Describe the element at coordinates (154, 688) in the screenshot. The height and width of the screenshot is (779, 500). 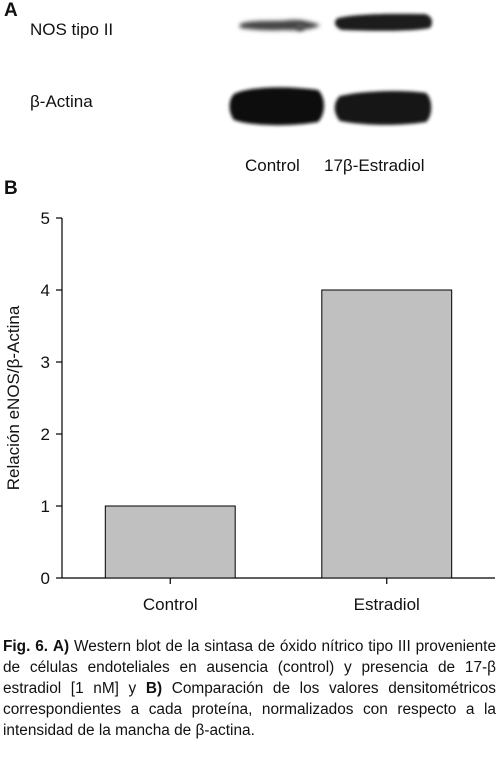
I see `caption-panel-b-label: B)` at that location.